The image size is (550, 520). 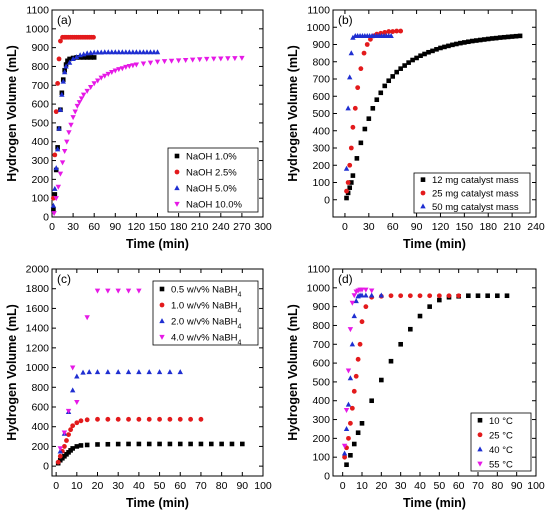 I want to click on x-tick-label: 90, so click(x=417, y=227).